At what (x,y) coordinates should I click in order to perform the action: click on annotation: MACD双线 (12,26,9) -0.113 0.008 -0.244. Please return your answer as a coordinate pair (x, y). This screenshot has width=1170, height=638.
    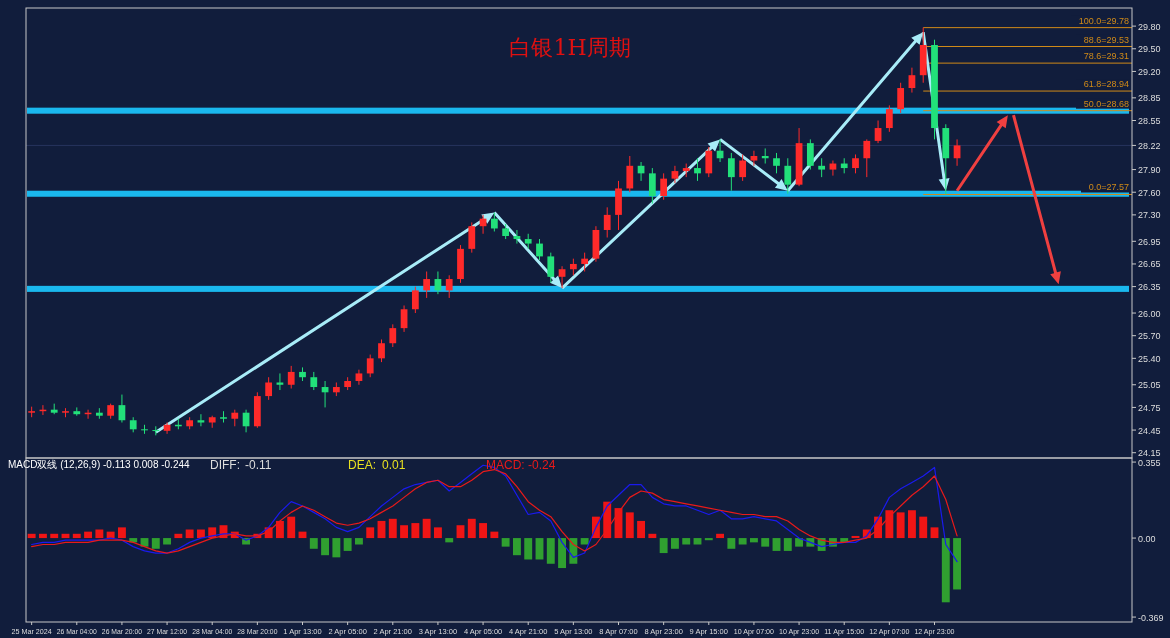
    Looking at the image, I should click on (99, 464).